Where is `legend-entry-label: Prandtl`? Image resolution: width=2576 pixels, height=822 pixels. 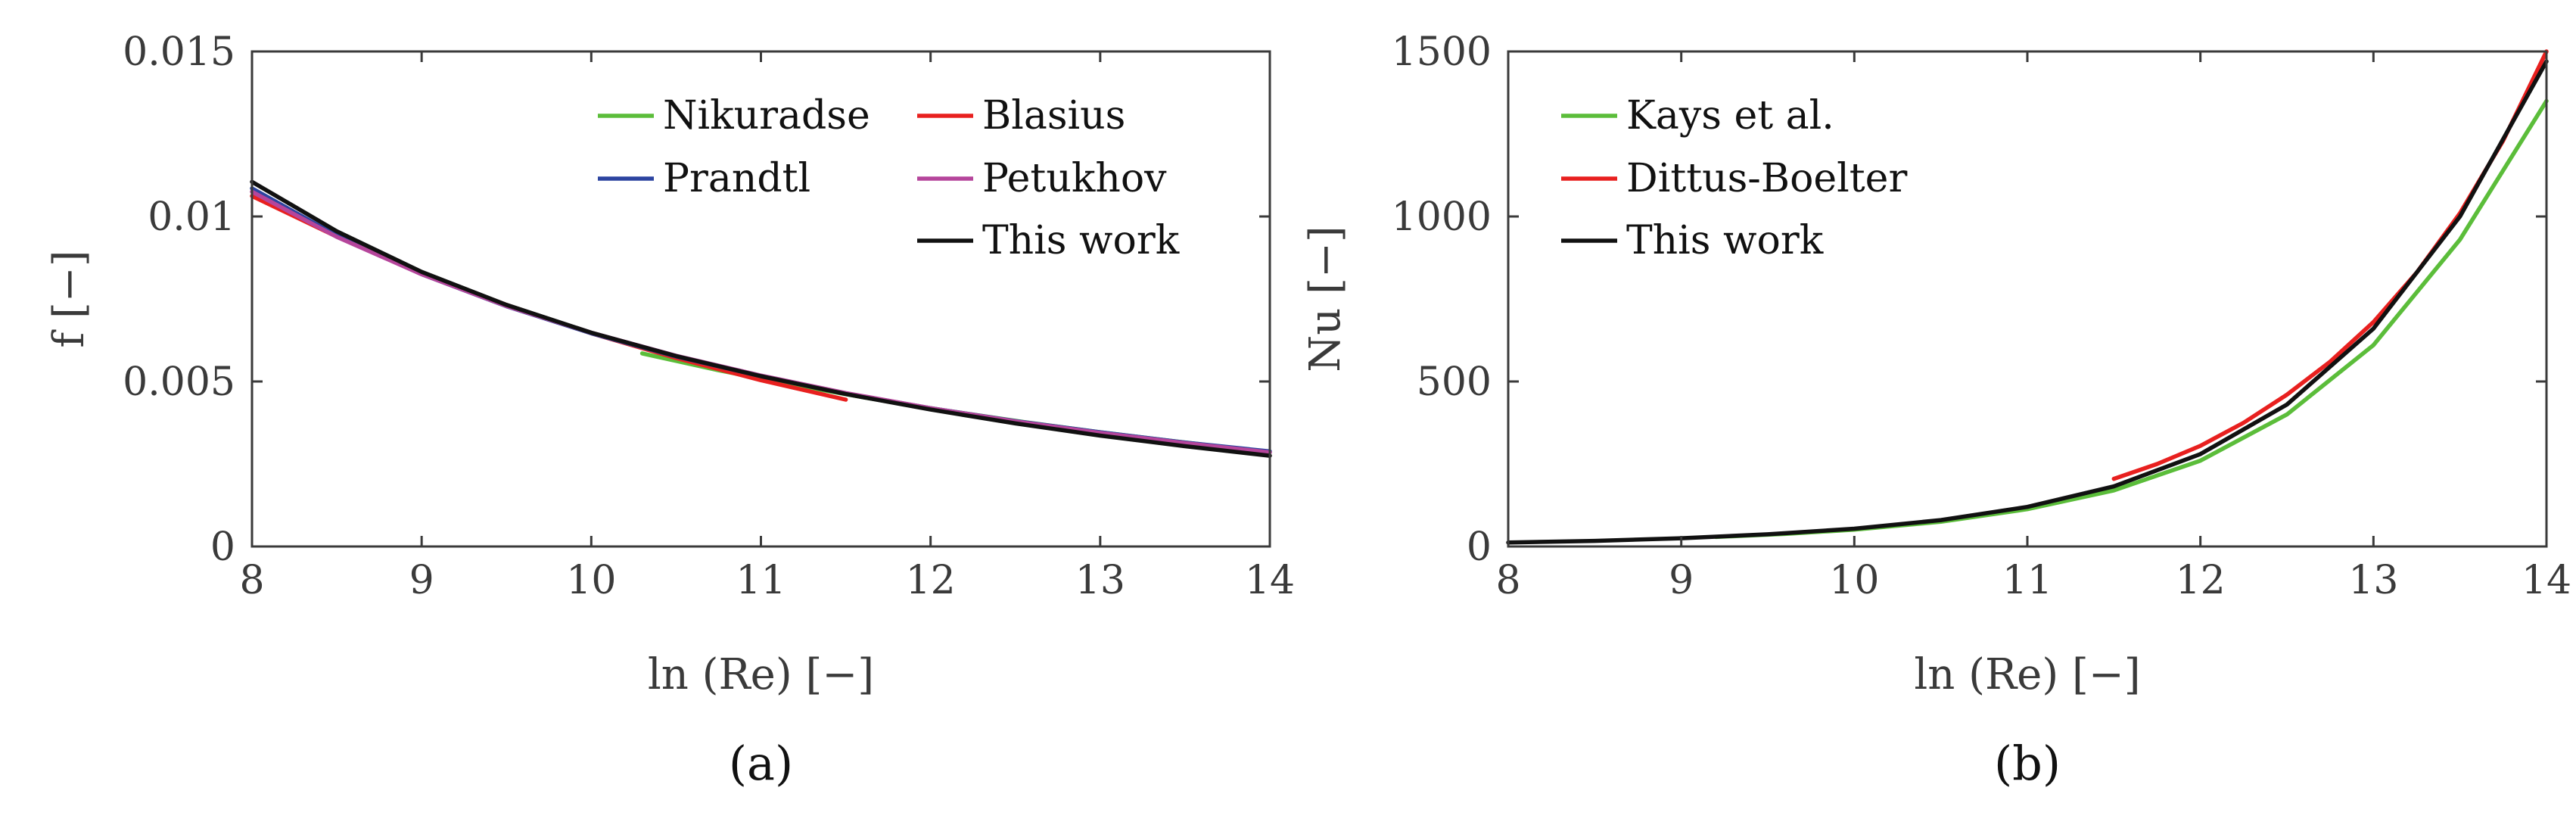
legend-entry-label: Prandtl is located at coordinates (737, 178).